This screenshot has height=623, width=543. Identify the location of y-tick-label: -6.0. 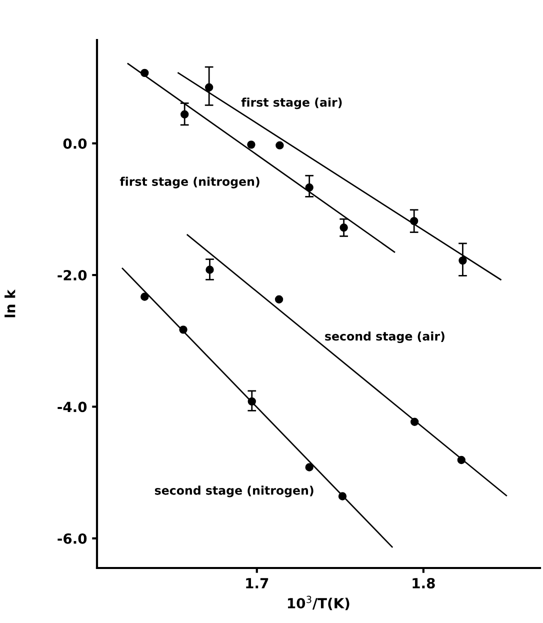
(72, 538).